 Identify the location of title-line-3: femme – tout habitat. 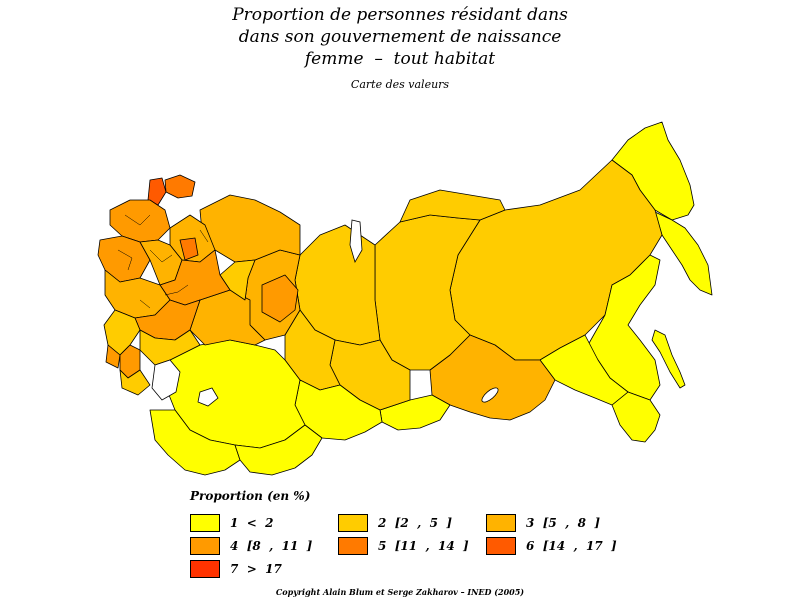
(400, 59).